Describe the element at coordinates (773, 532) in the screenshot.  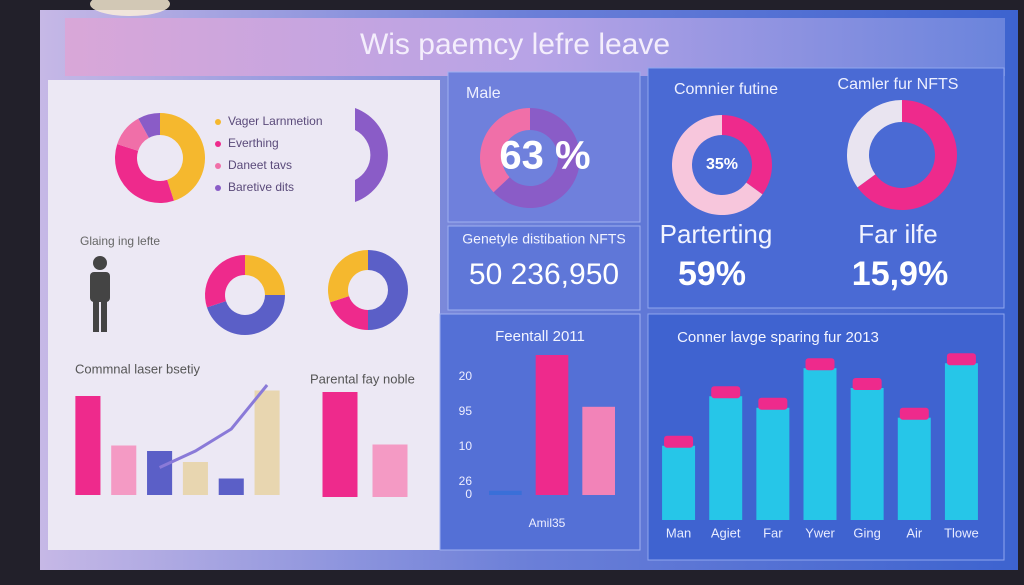
I see `x-tick-label: Far` at that location.